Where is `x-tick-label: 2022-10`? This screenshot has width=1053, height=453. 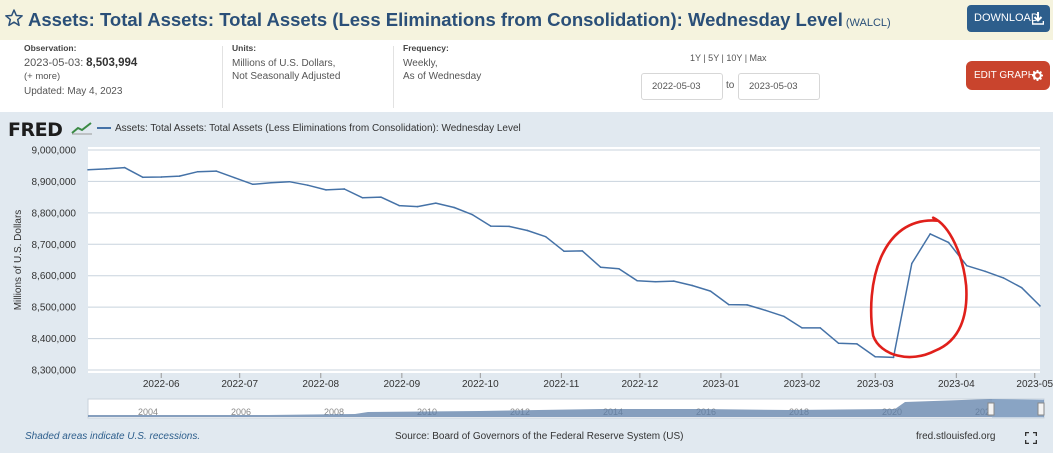 x-tick-label: 2022-10 is located at coordinates (480, 384).